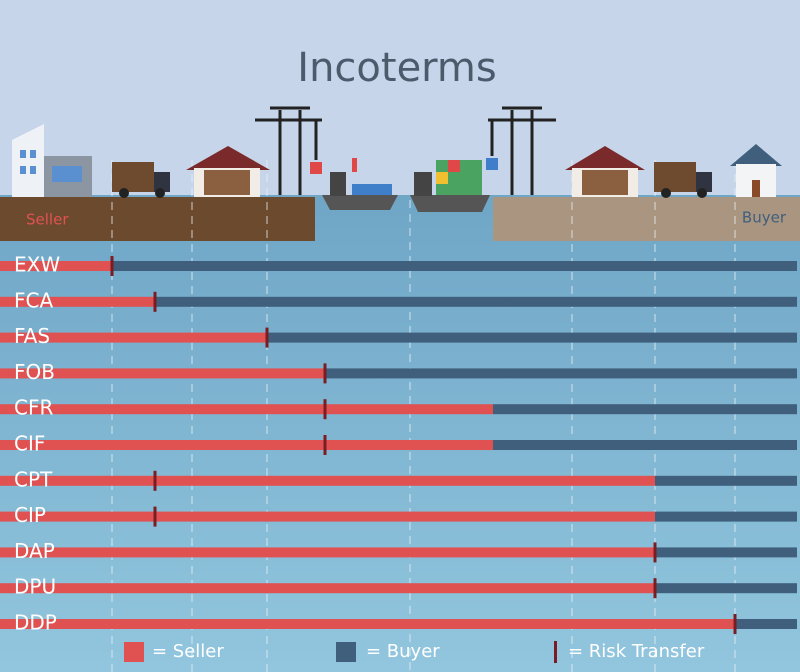 This screenshot has width=800, height=672. I want to click on term-label: EXW, so click(37, 265).